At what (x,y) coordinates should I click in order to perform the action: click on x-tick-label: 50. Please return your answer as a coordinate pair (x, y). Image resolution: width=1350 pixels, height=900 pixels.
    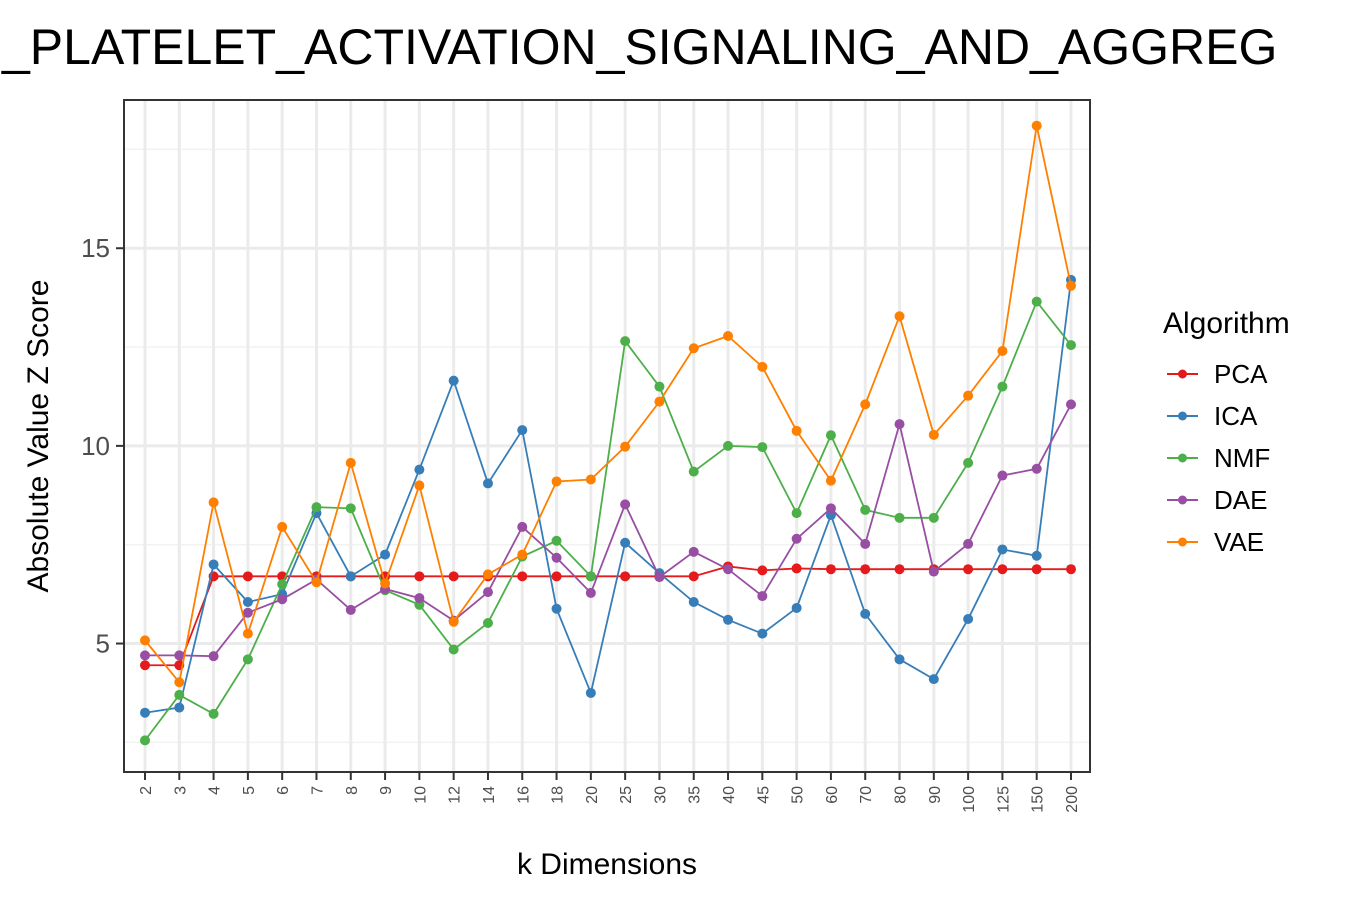
    Looking at the image, I should click on (798, 795).